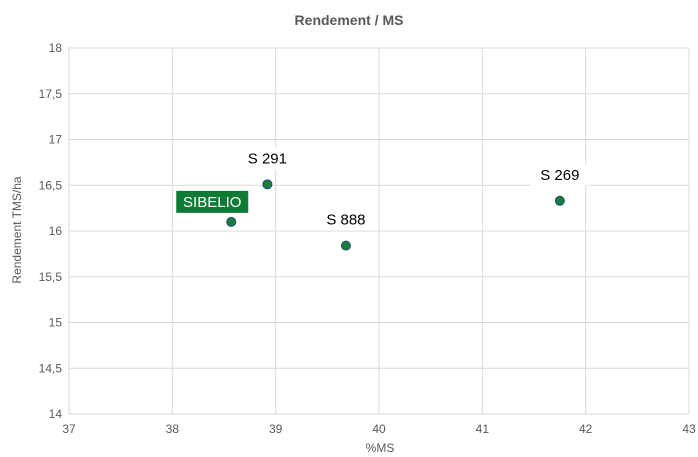 This screenshot has height=457, width=698. What do you see at coordinates (51, 185) in the screenshot?
I see `y-tick-label: 16,5` at bounding box center [51, 185].